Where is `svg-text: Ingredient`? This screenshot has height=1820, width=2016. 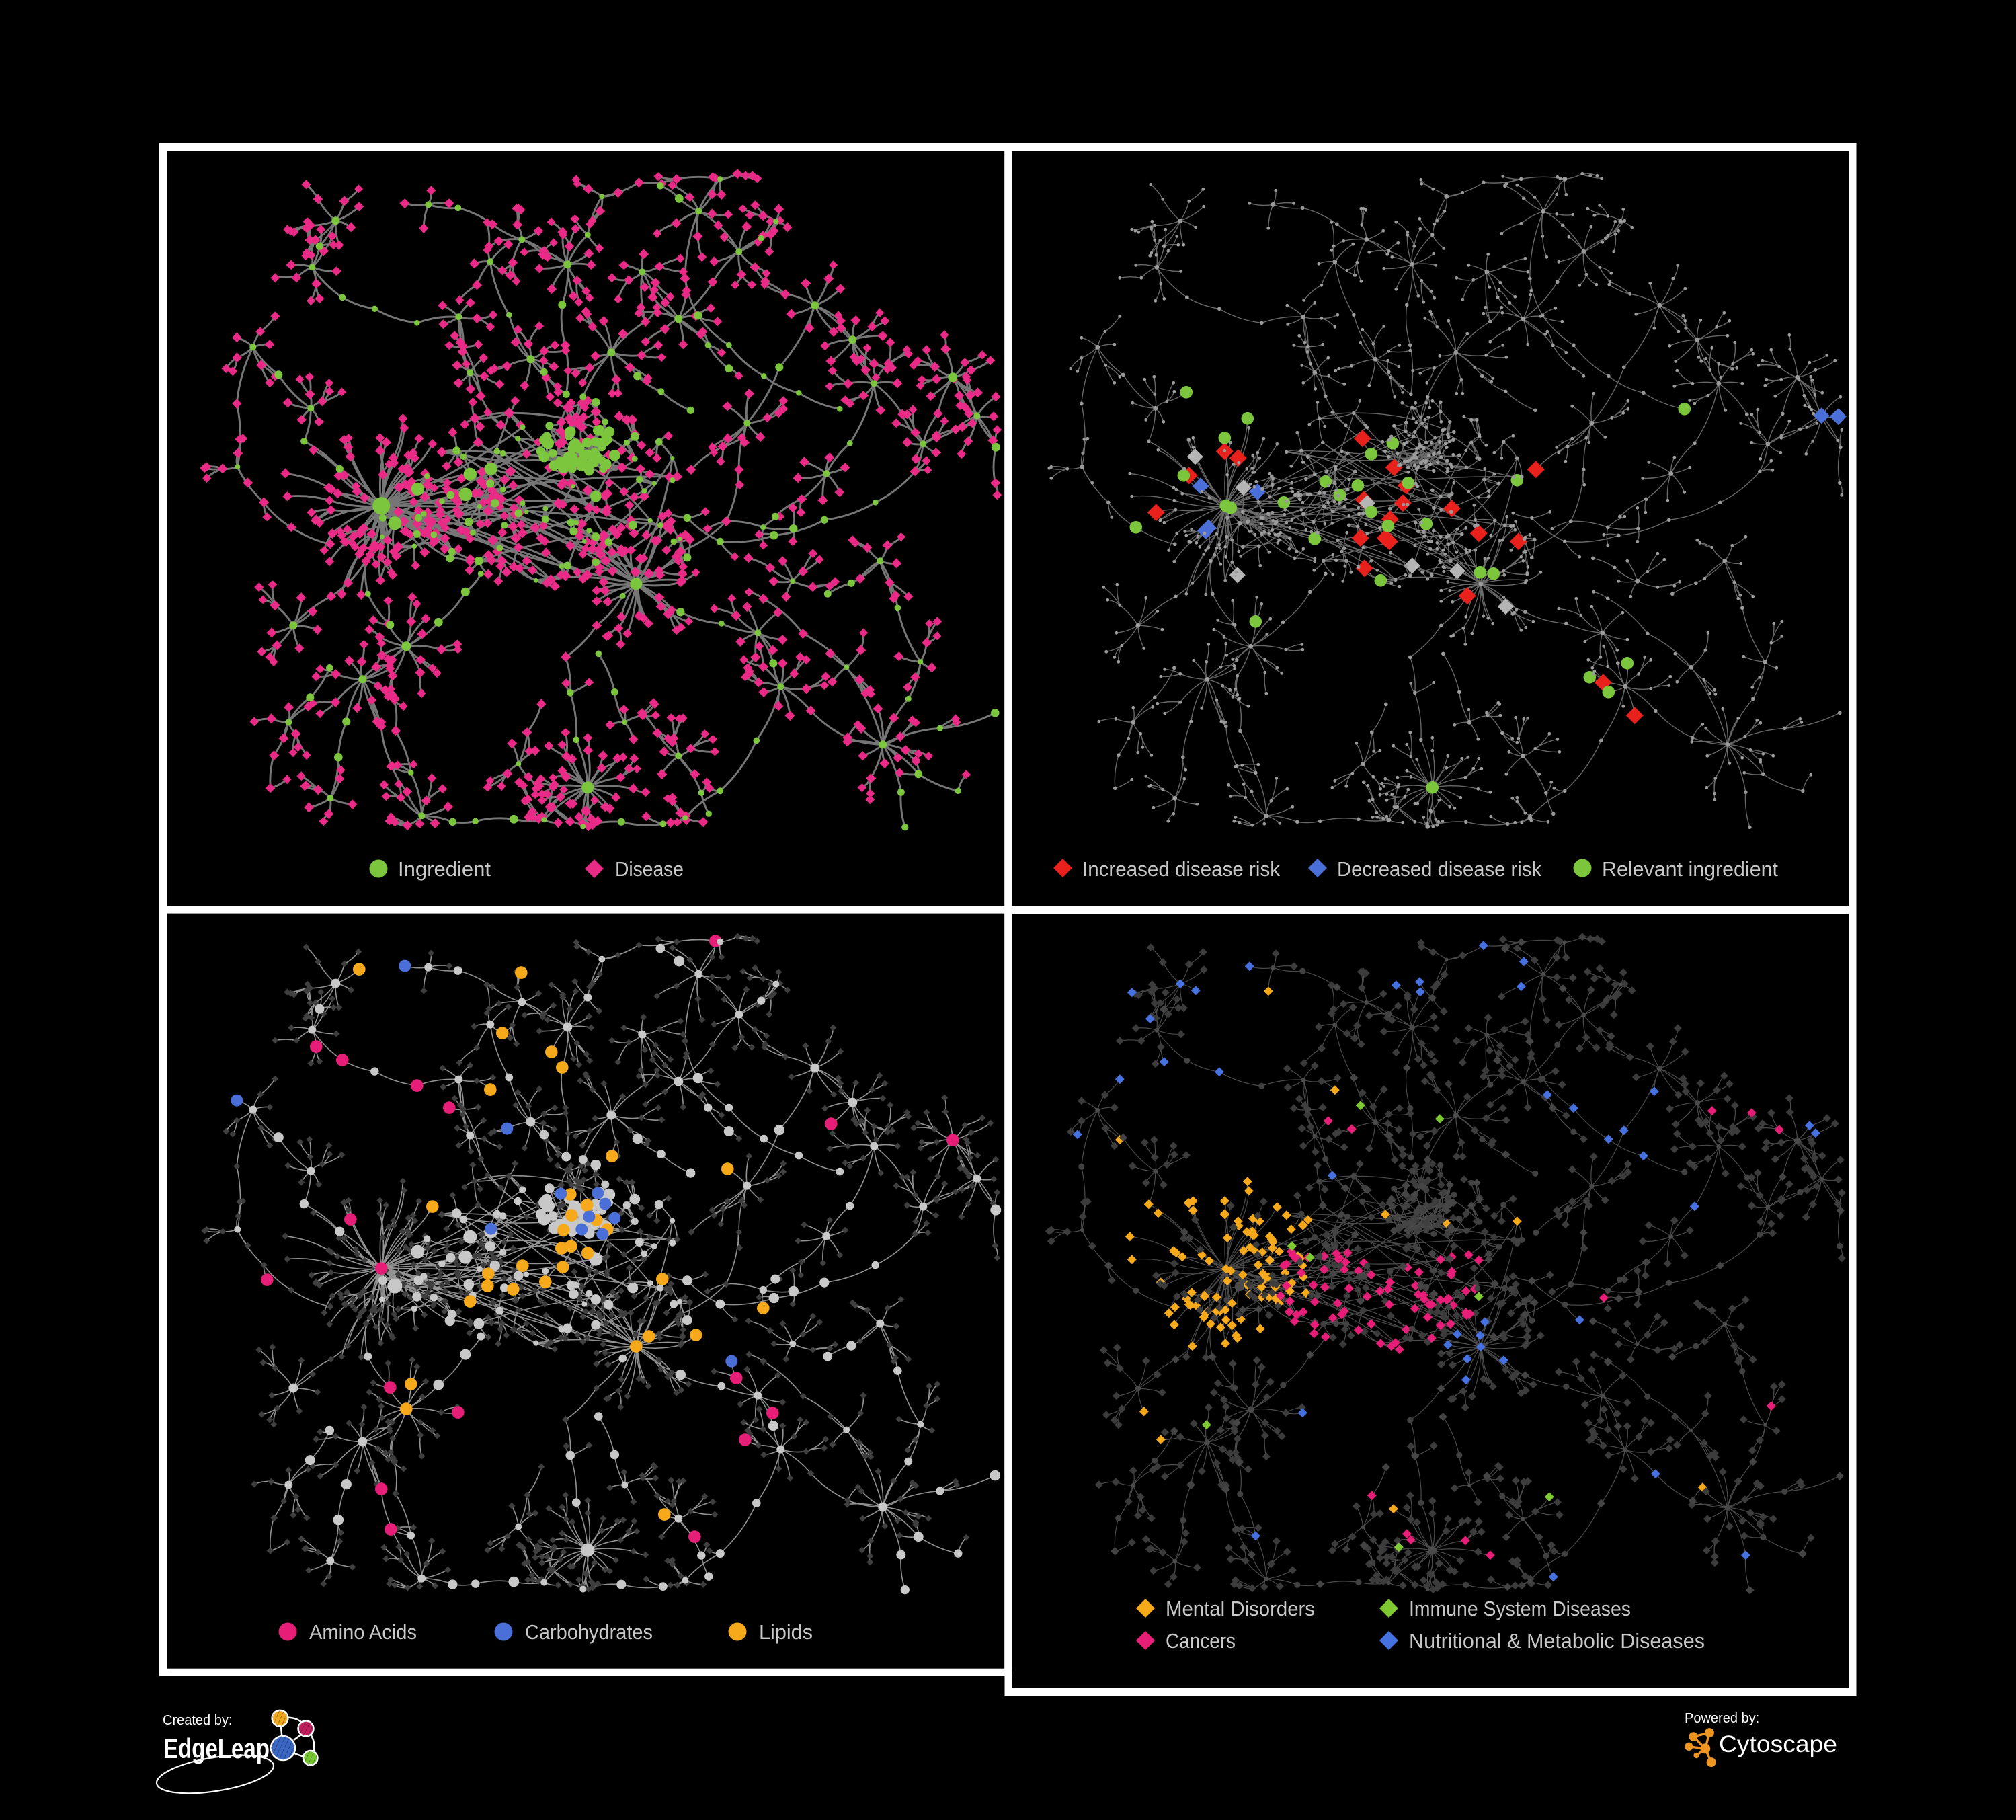 svg-text: Ingredient is located at coordinates (444, 869).